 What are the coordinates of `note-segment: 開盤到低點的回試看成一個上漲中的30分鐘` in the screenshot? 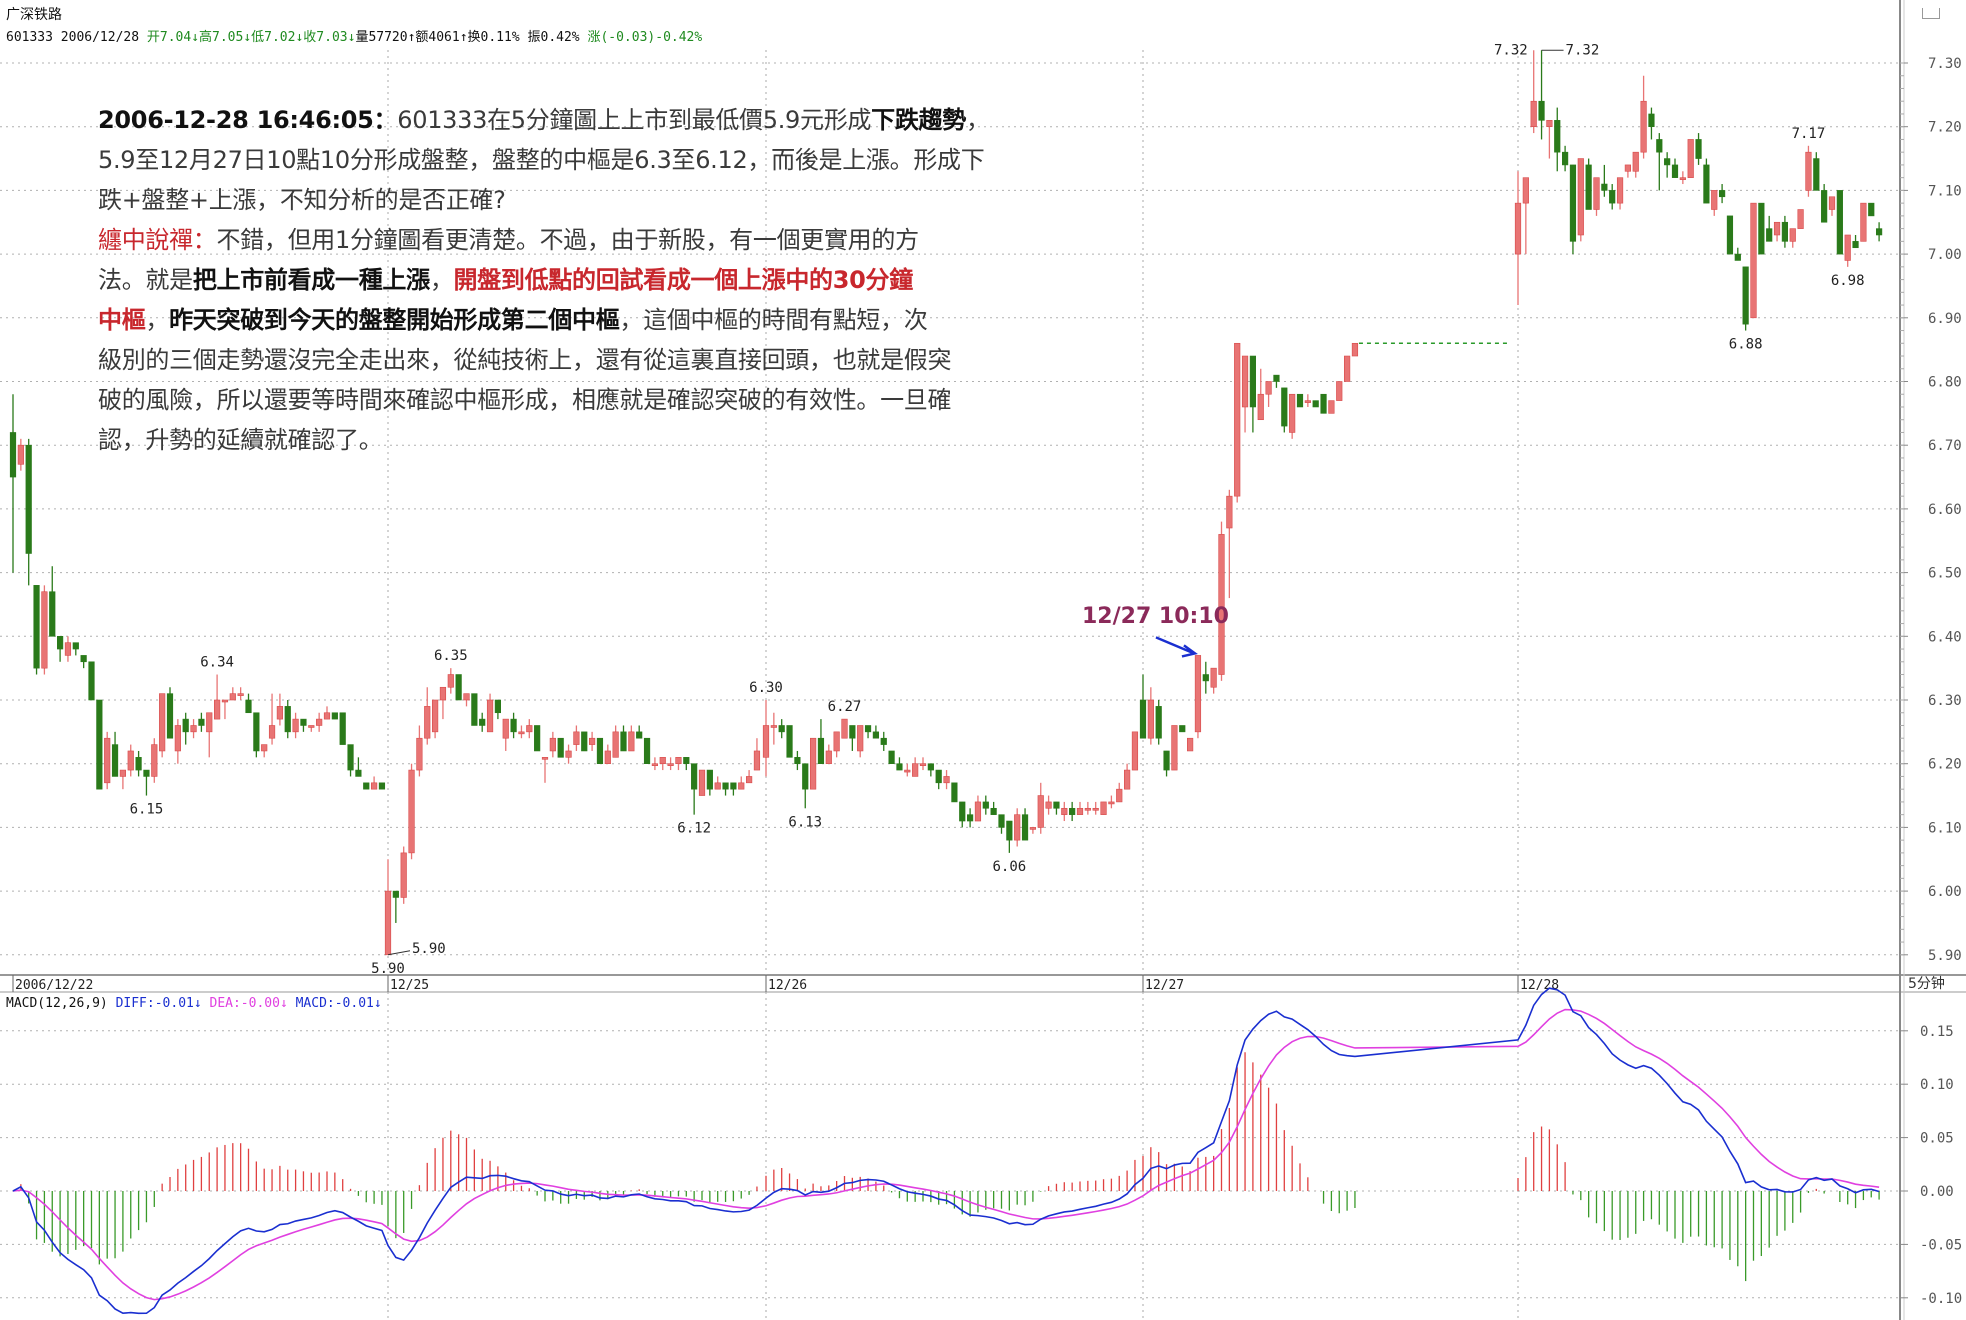 It's located at (683, 280).